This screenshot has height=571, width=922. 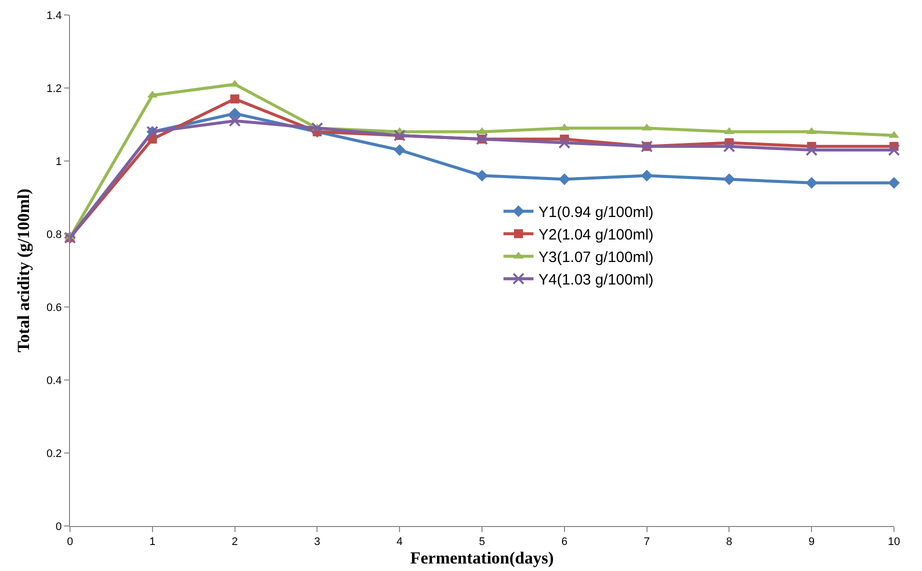 What do you see at coordinates (596, 280) in the screenshot?
I see `legend-label: Y4(1.03 g/100ml)` at bounding box center [596, 280].